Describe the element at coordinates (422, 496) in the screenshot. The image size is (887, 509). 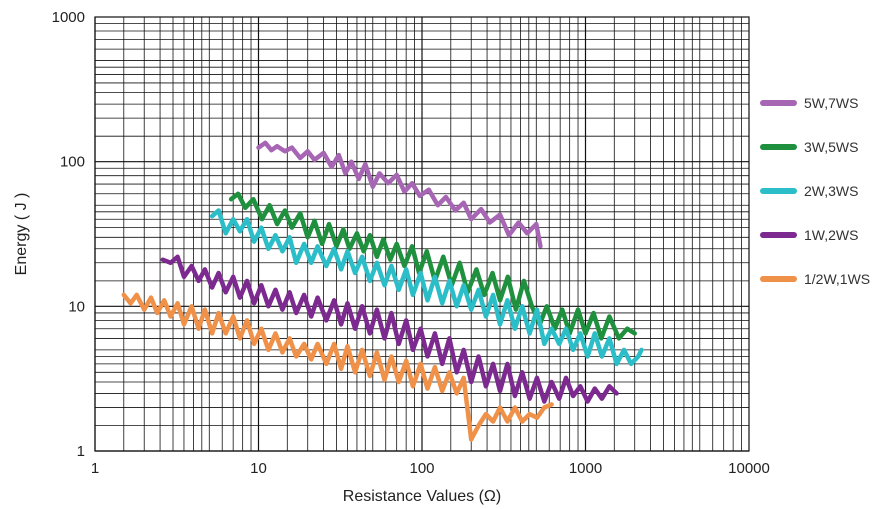
I see `x-axis-title: Resistance Values (Ω)` at that location.